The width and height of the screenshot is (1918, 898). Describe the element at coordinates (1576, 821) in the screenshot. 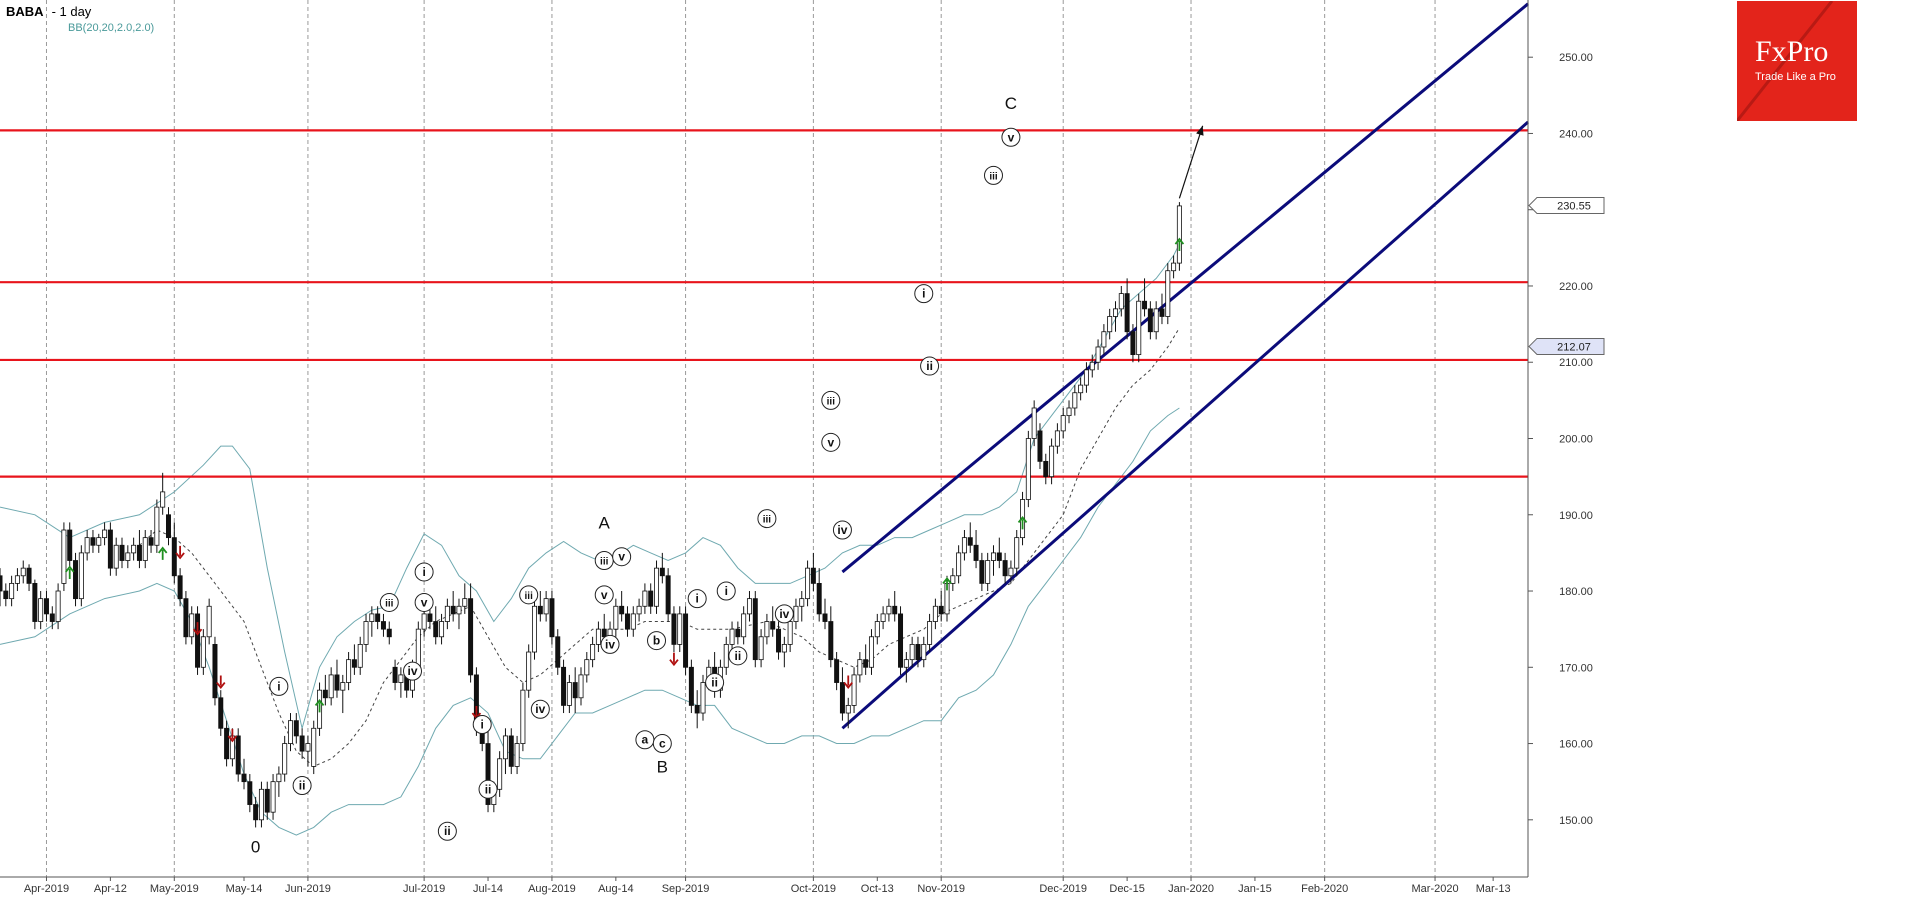

I see `y-tick-label: 150.00` at that location.